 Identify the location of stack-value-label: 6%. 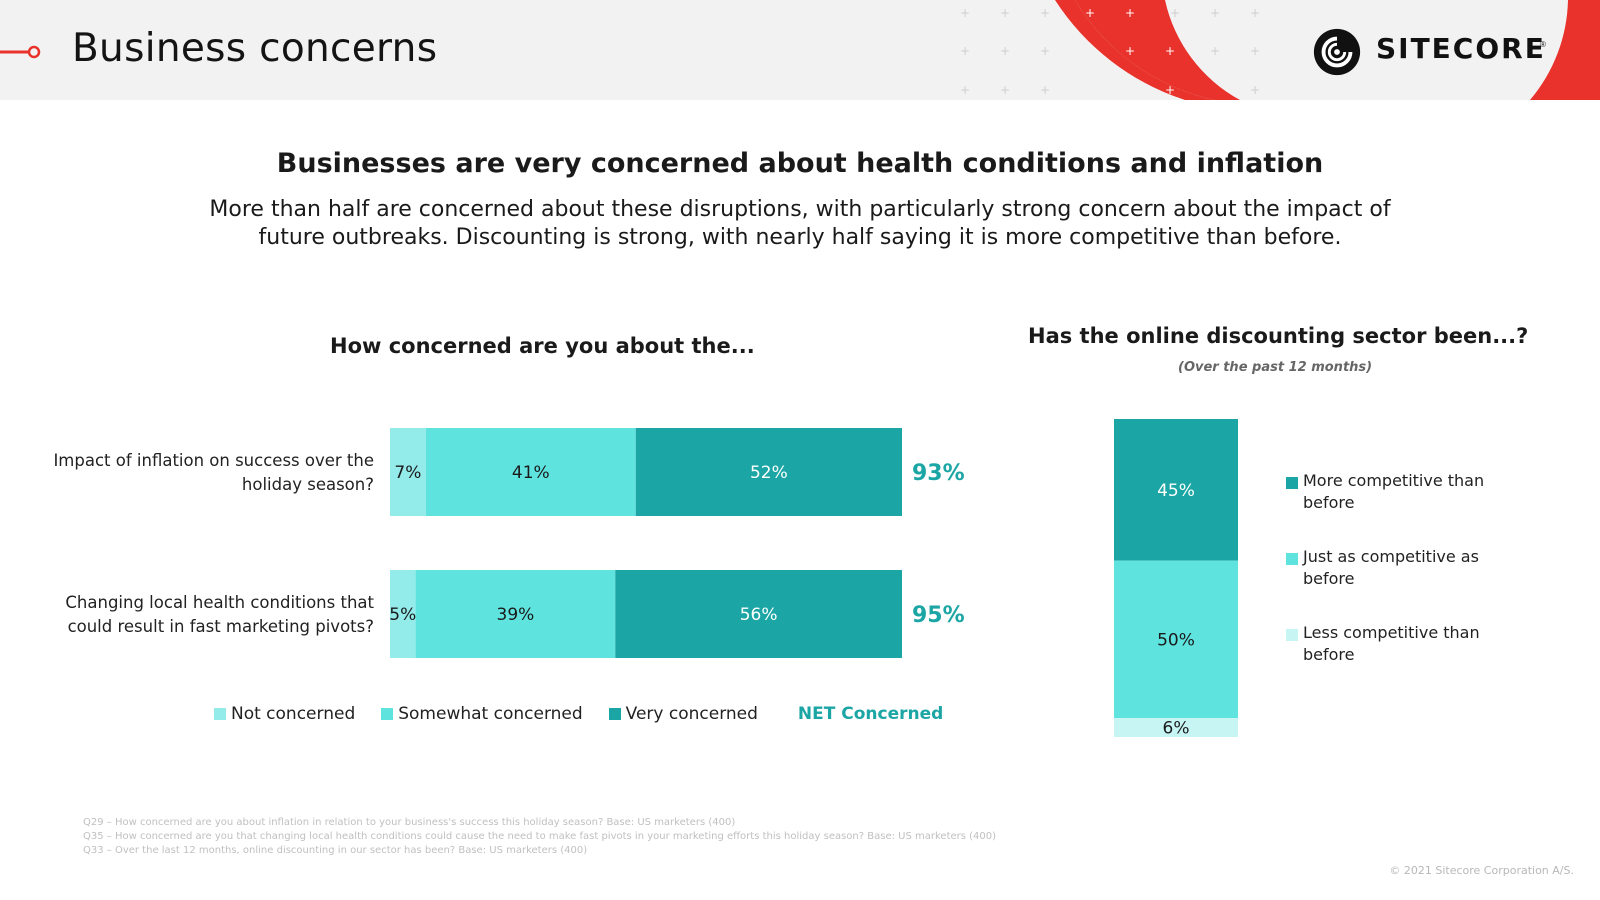
(1176, 729).